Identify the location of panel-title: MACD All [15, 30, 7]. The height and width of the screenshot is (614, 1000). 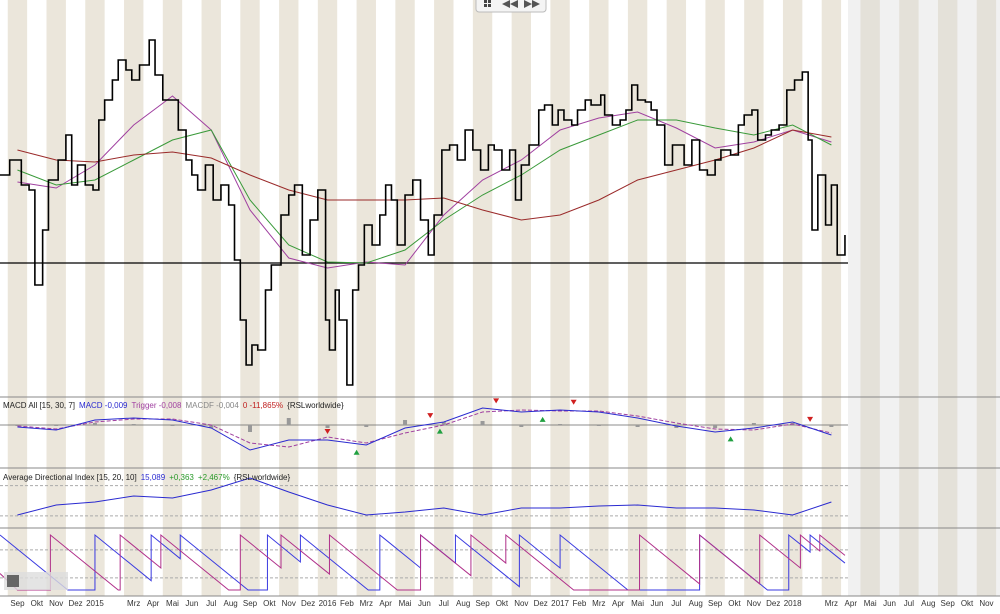
(39, 405).